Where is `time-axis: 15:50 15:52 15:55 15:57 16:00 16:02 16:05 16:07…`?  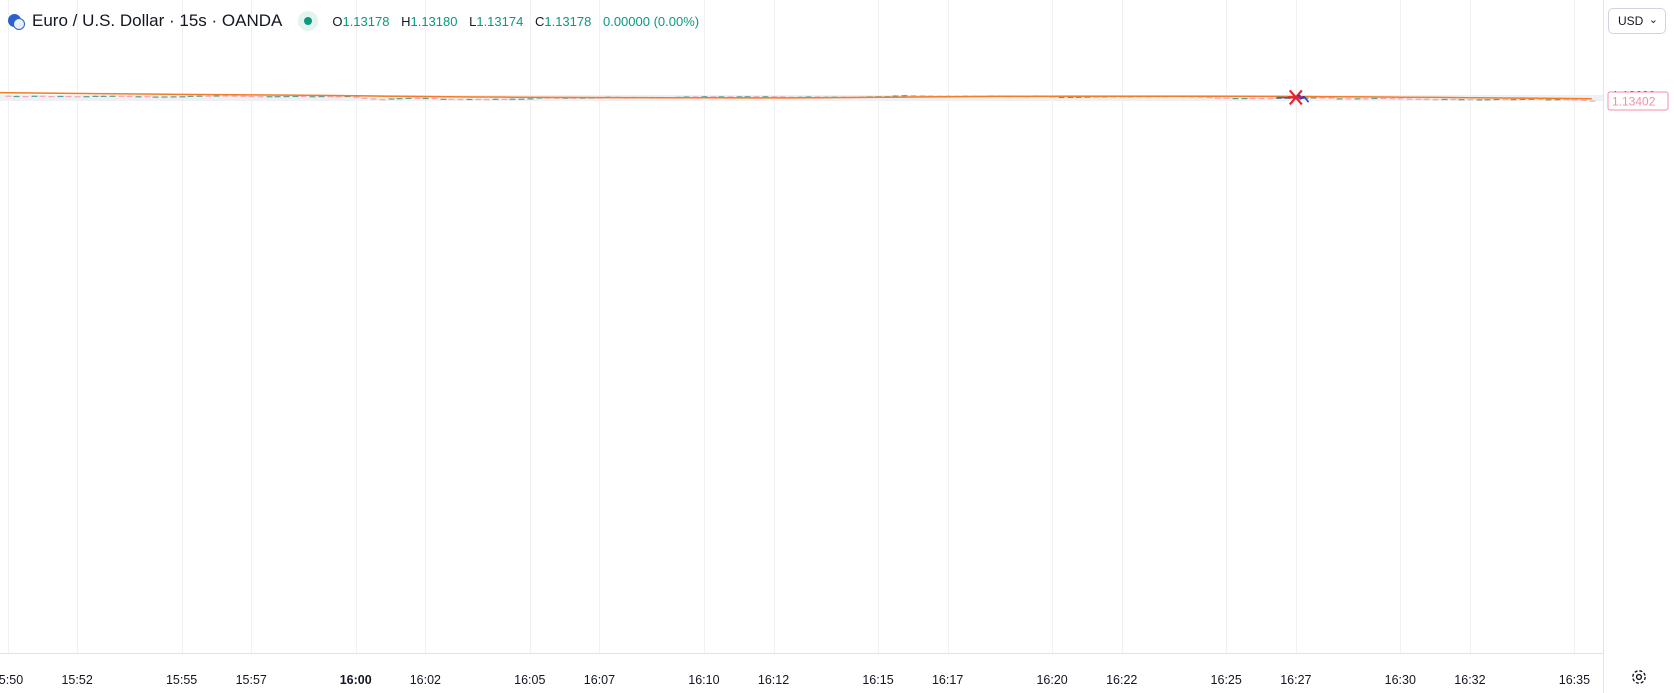 time-axis: 15:50 15:52 15:55 15:57 16:00 16:02 16:05 16:07… is located at coordinates (795, 680).